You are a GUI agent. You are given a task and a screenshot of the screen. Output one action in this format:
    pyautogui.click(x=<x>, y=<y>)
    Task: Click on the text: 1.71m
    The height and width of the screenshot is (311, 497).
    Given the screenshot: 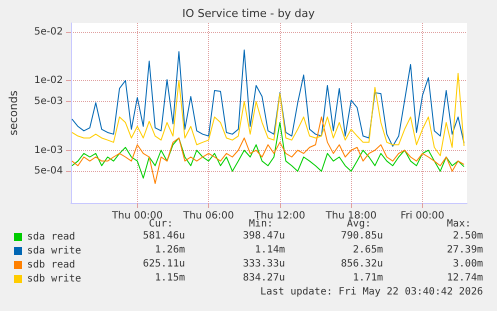 What is the action you would take?
    pyautogui.click(x=367, y=278)
    